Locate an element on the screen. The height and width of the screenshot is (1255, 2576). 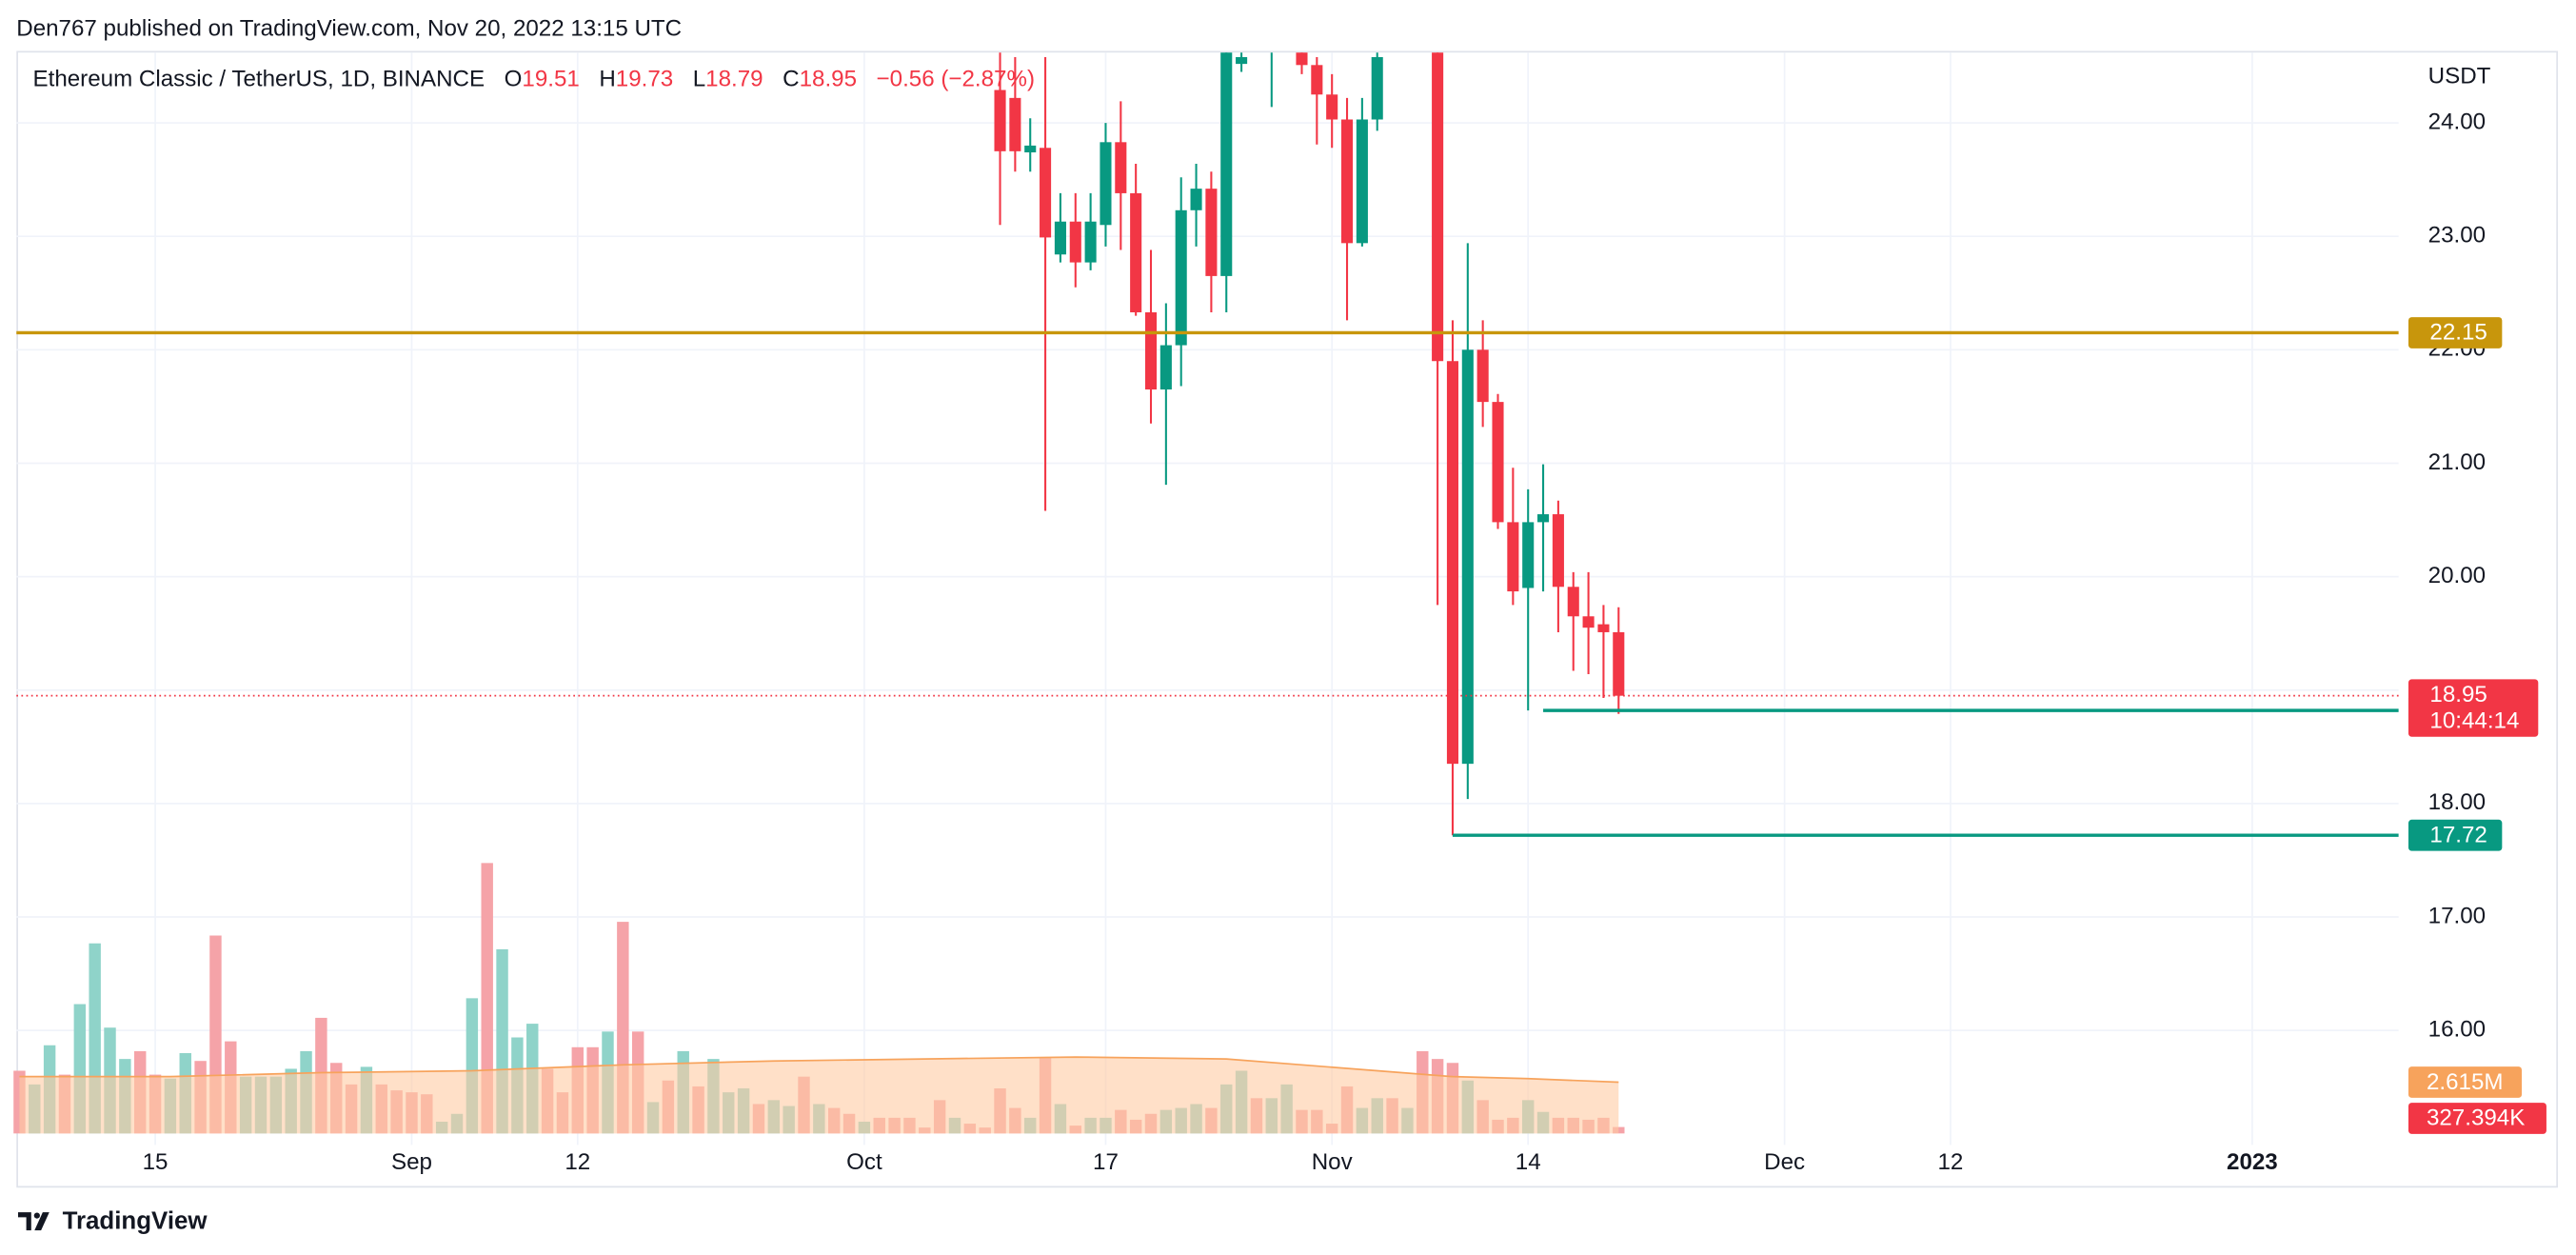
ohlc-value: 18.95 is located at coordinates (828, 79).